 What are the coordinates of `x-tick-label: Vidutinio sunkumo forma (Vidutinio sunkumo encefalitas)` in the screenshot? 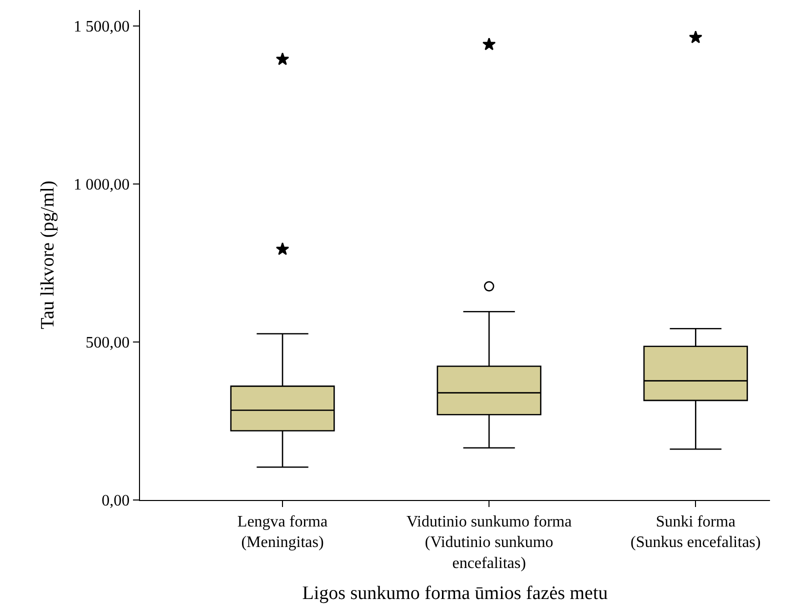 It's located at (489, 542).